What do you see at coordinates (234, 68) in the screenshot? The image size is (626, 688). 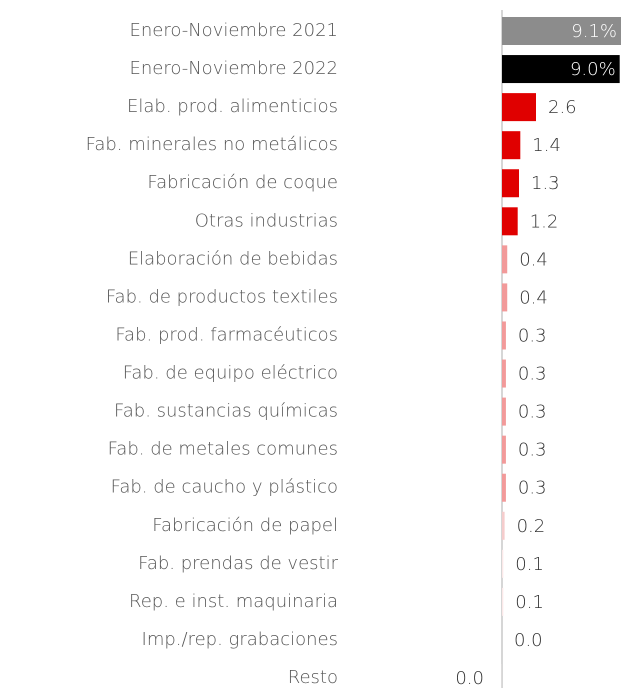 I see `category-label: Enero-Noviembre 2022` at bounding box center [234, 68].